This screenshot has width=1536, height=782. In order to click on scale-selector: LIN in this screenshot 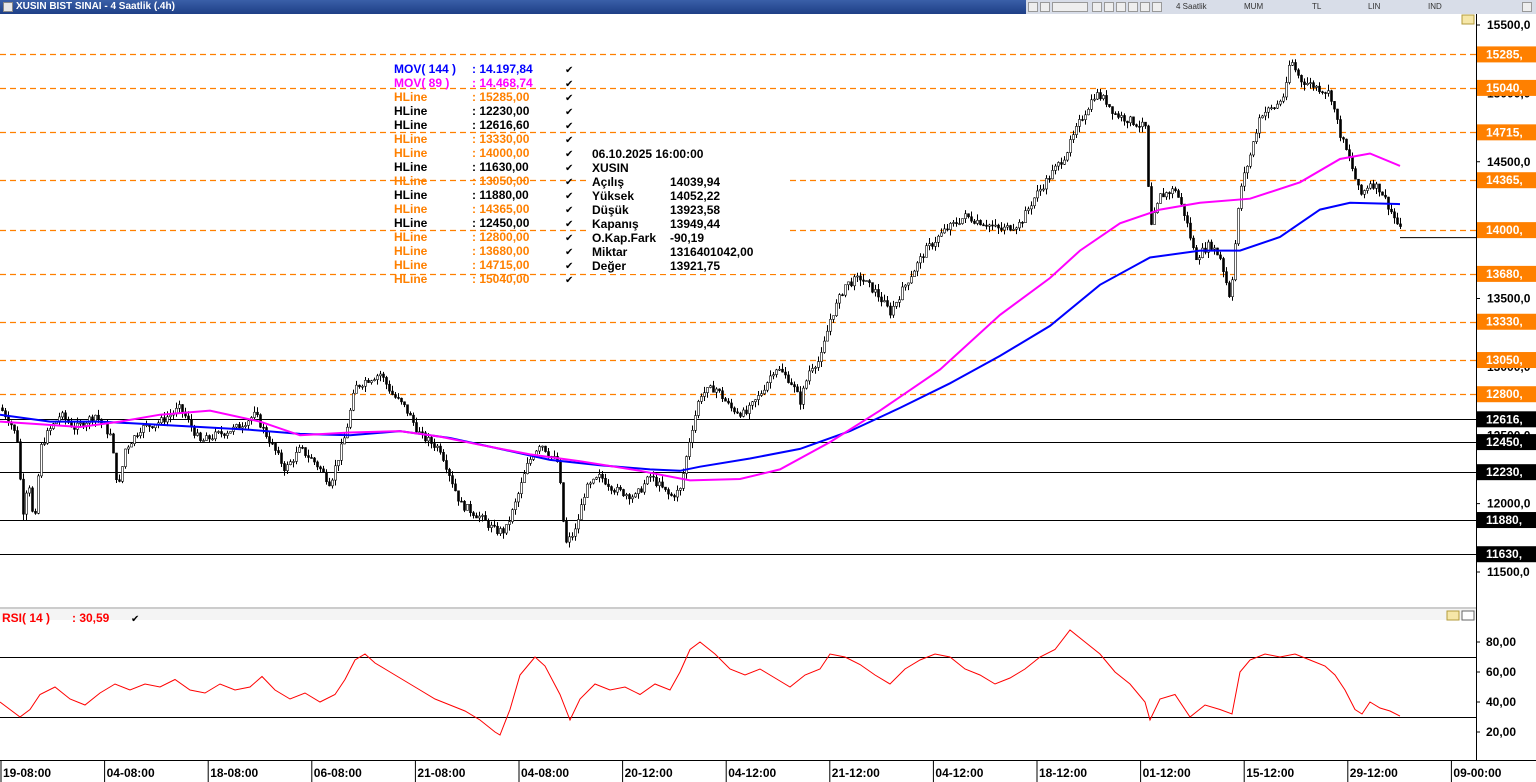, I will do `click(1374, 6)`.